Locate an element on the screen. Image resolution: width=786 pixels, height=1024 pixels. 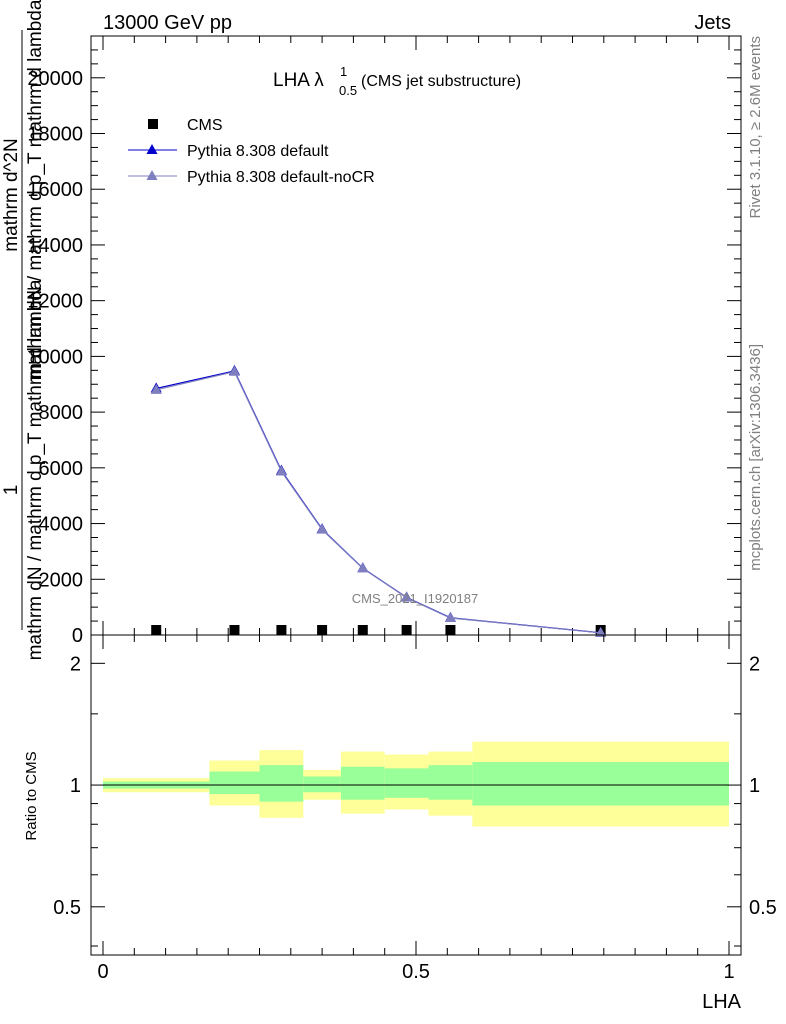
main-ylabel-numerator: mathrm d^2N is located at coordinates (11, 194).